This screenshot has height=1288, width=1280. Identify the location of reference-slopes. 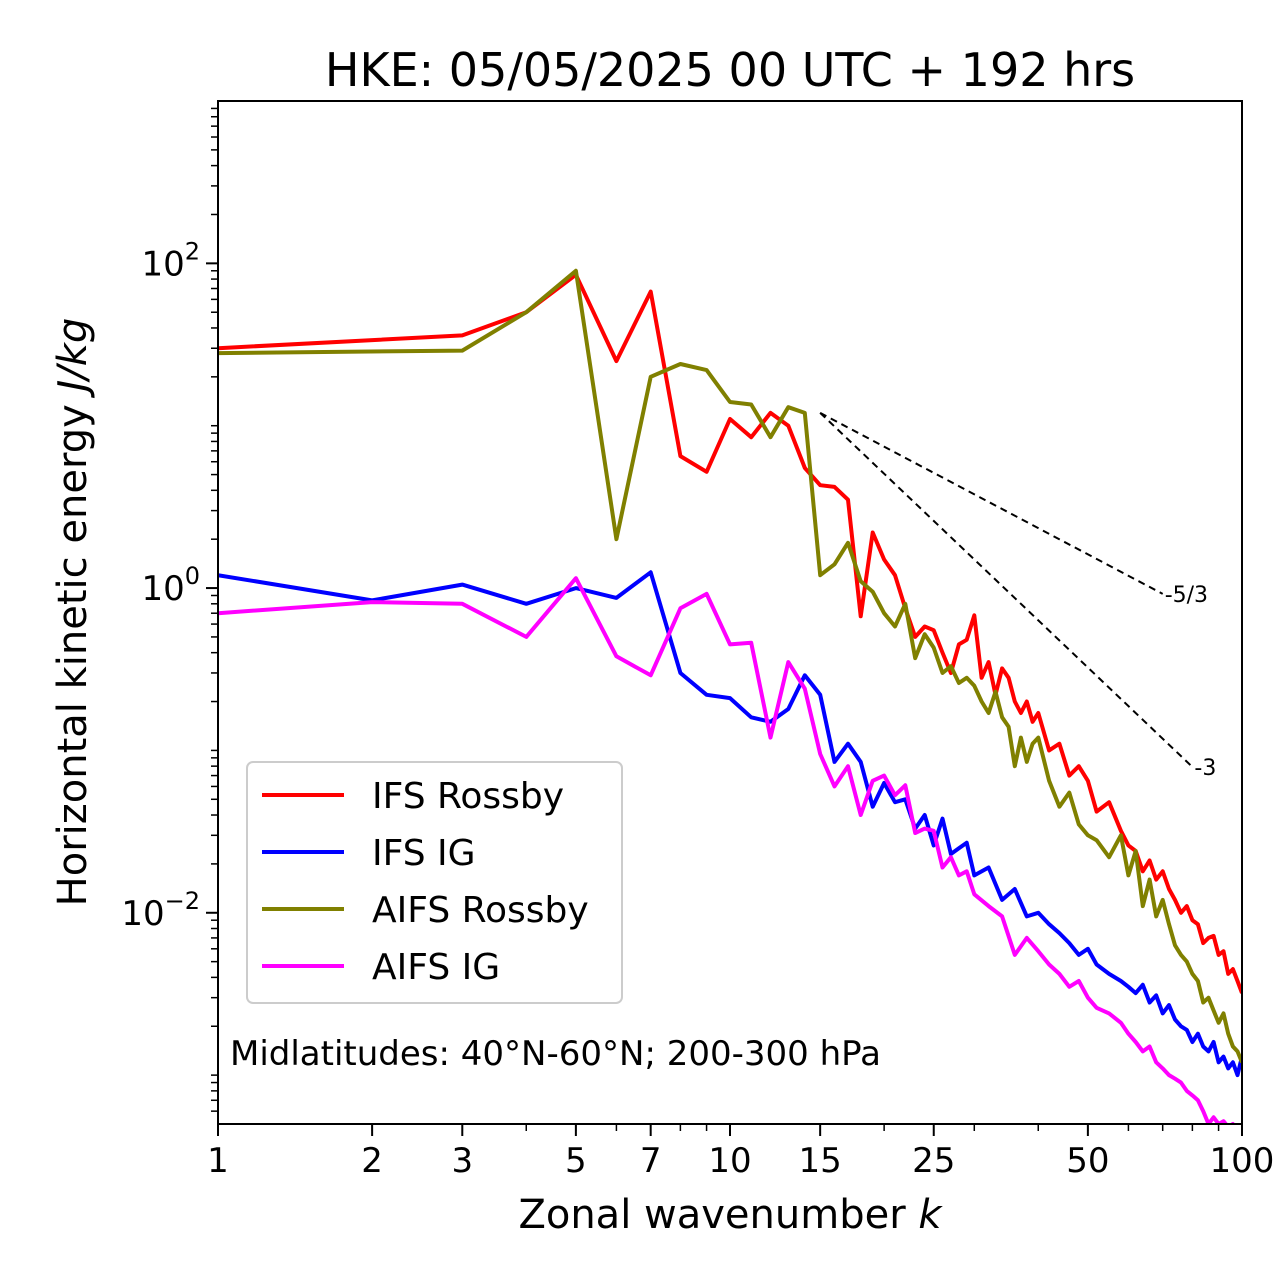
(1006, 589).